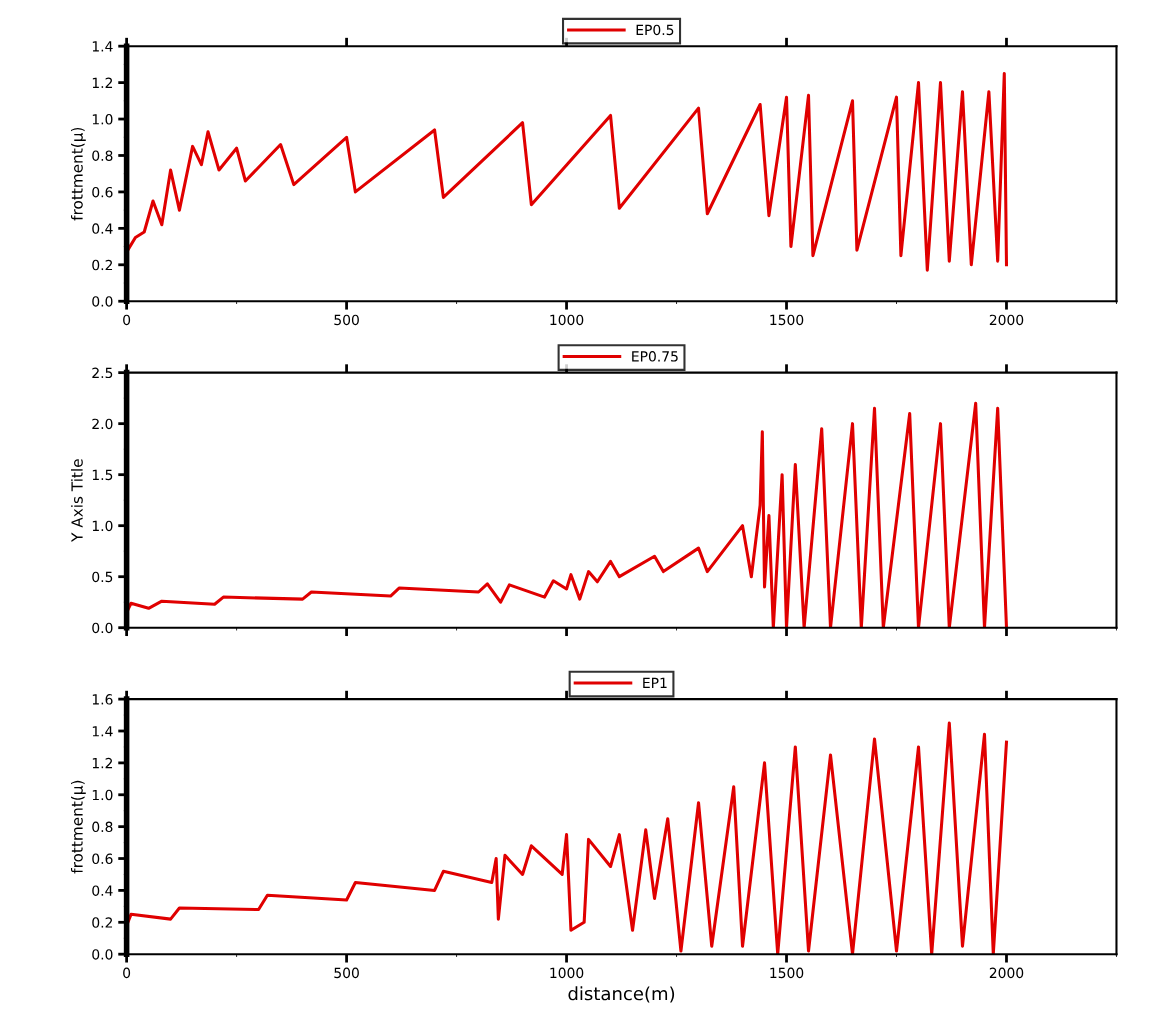  What do you see at coordinates (76, 500) in the screenshot?
I see `y-axis-title: Y Axis Title` at bounding box center [76, 500].